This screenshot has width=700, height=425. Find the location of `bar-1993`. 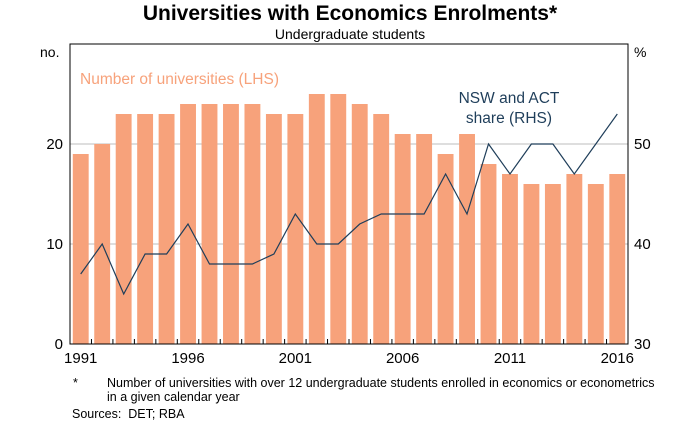

bar-1993 is located at coordinates (123, 229).